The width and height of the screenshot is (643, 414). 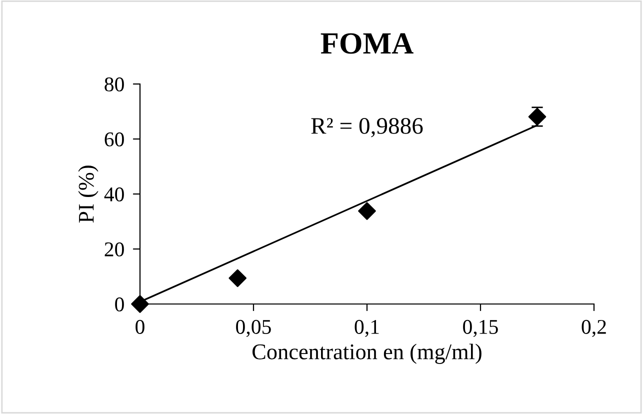 I want to click on y-tick-label: 20, so click(x=114, y=249).